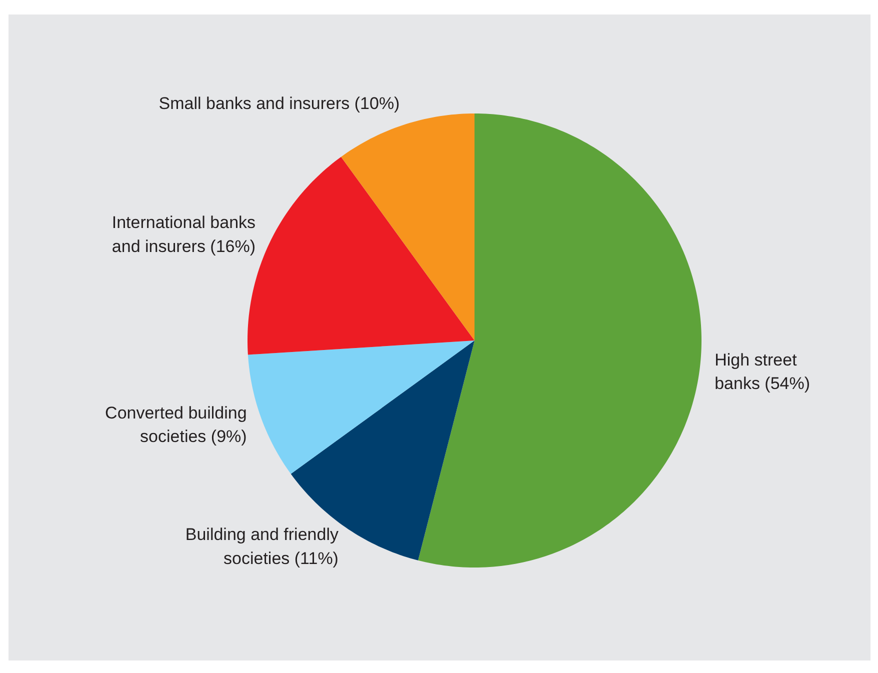 The width and height of the screenshot is (878, 673). What do you see at coordinates (762, 372) in the screenshot?
I see `slice-label: High street banks (54%)` at bounding box center [762, 372].